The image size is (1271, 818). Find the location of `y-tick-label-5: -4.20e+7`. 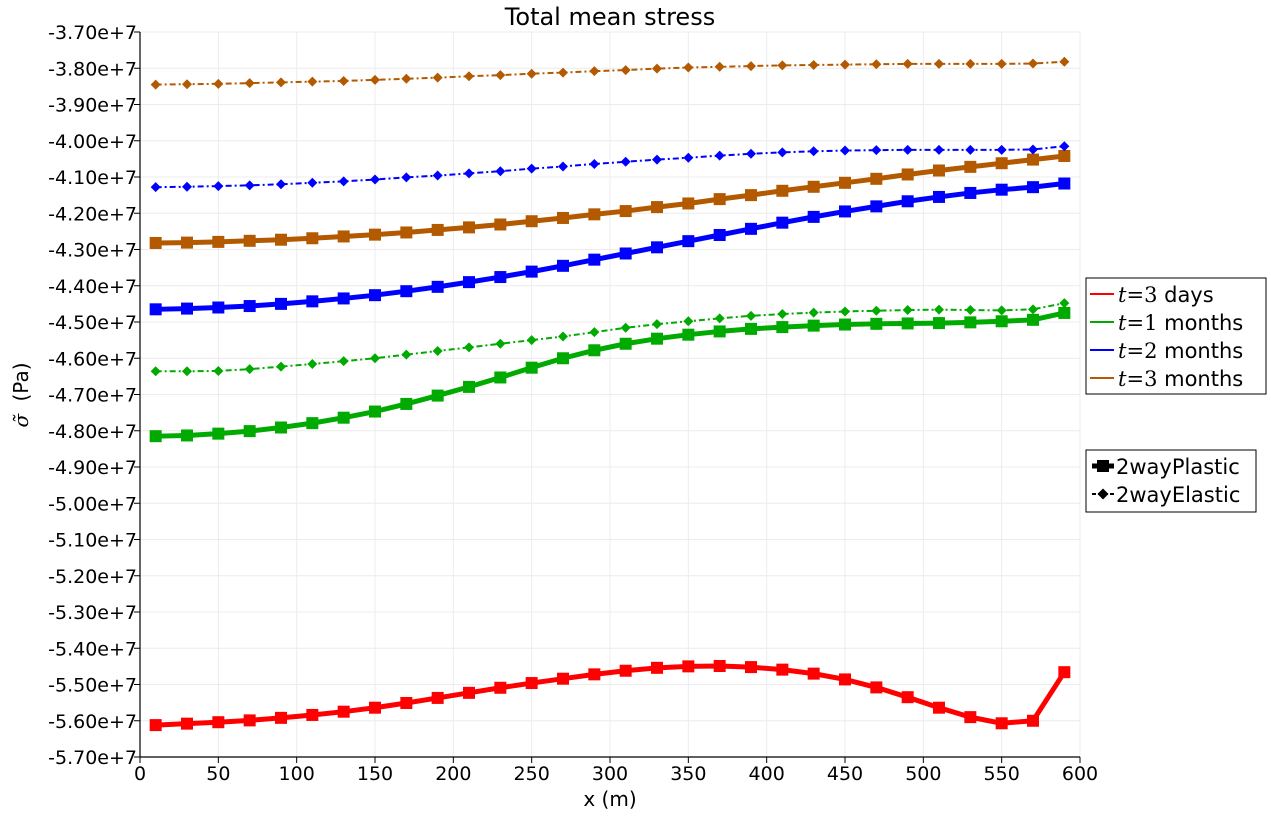

y-tick-label-5: -4.20e+7 is located at coordinates (92, 214).